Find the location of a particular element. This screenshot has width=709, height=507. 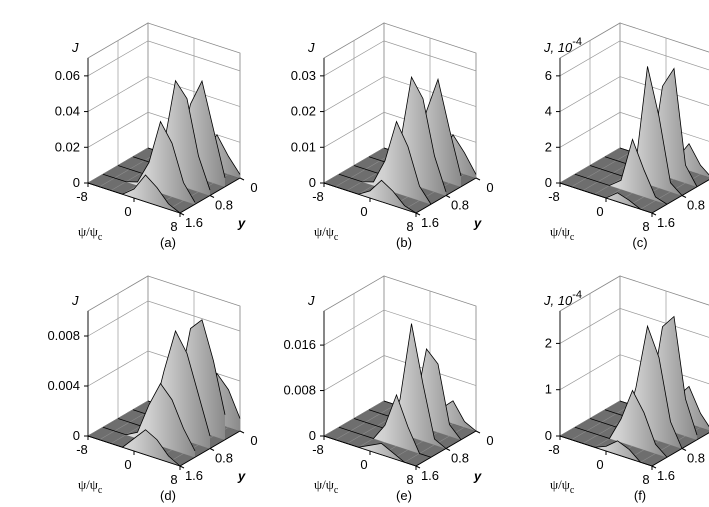

z-tick-label: 6 is located at coordinates (548, 75).